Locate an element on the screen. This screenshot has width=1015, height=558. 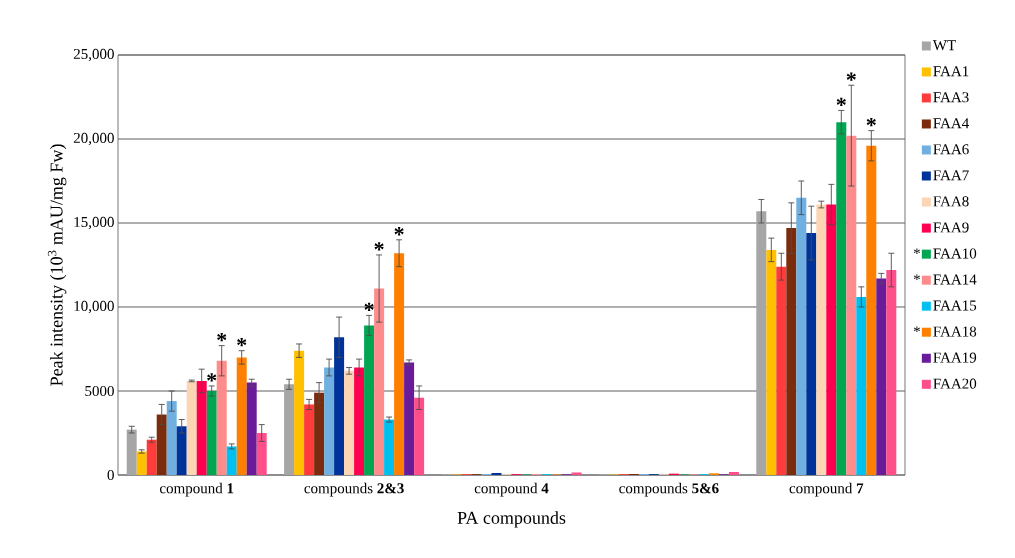
legend-label: FAA7 is located at coordinates (951, 175).